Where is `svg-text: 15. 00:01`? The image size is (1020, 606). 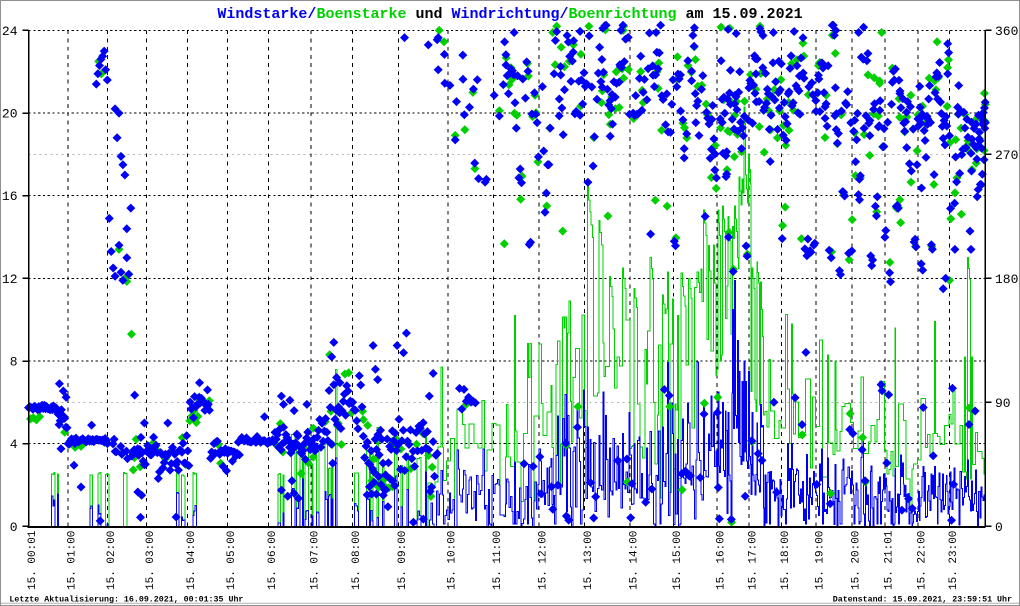 svg-text: 15. 00:01 is located at coordinates (33, 560).